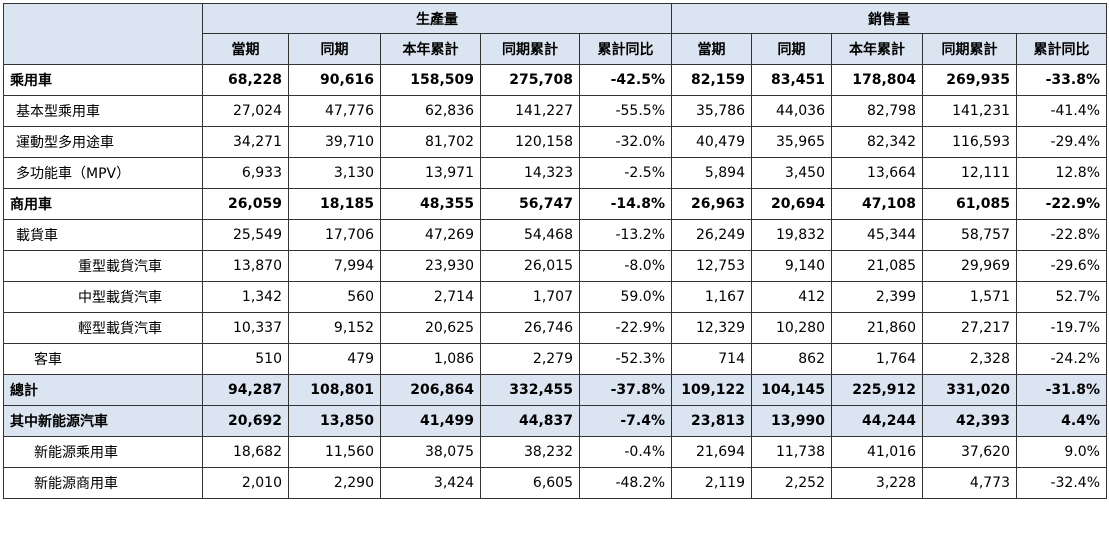 The width and height of the screenshot is (1109, 547). What do you see at coordinates (1061, 173) in the screenshot?
I see `table-cell: 12.8%` at bounding box center [1061, 173].